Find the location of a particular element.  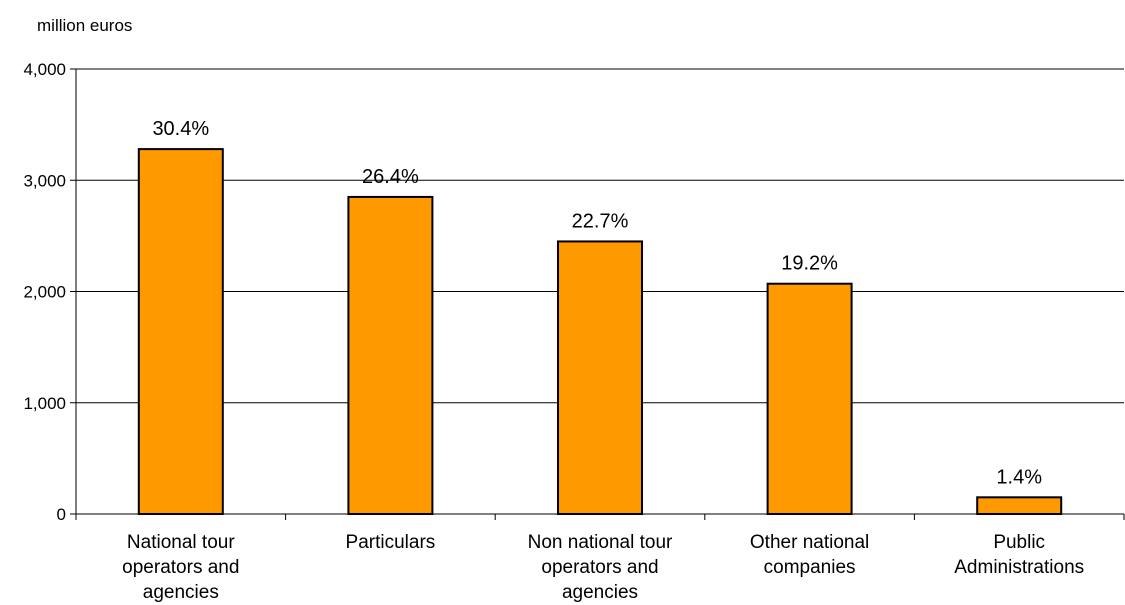

data-label: 30.4% is located at coordinates (180, 129).